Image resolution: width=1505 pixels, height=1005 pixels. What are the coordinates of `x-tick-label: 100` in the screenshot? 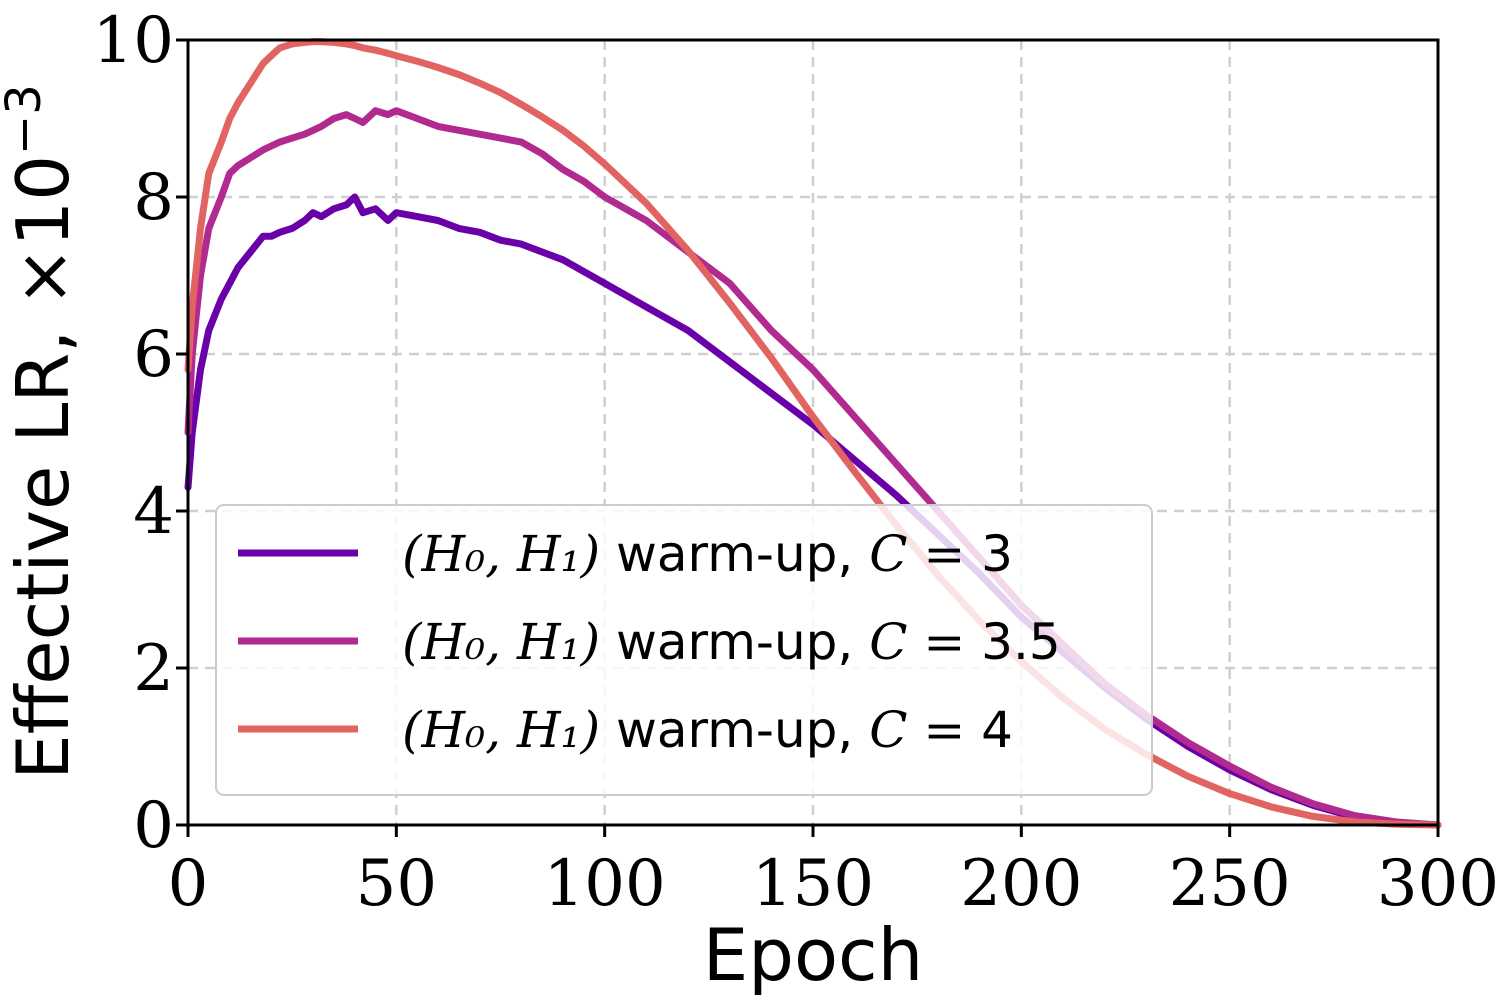 It's located at (605, 884).